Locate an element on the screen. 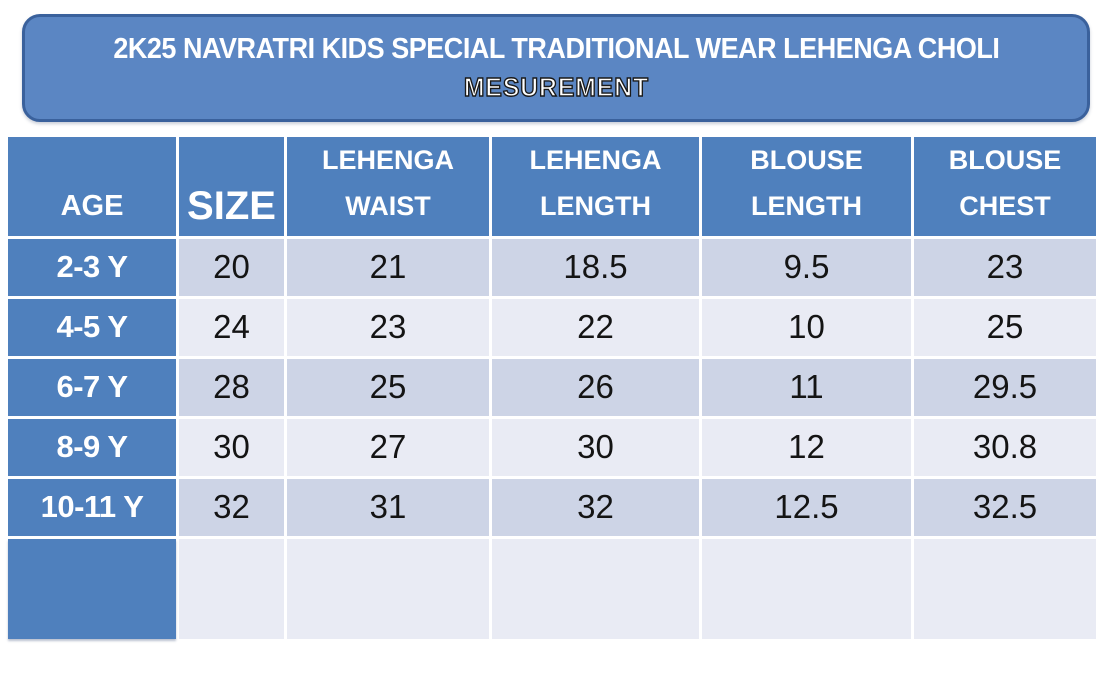 The image size is (1112, 684). page-subtitle: MESUREMENT is located at coordinates (556, 86).